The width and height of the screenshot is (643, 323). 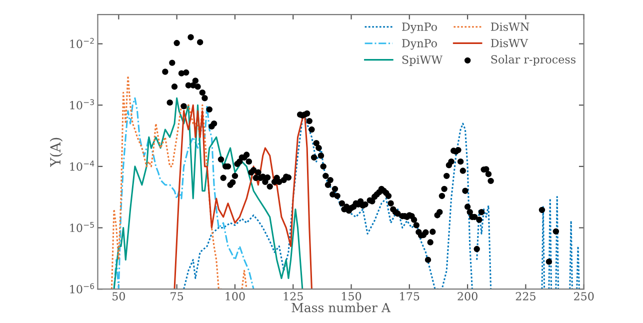 What do you see at coordinates (82, 288) in the screenshot?
I see `y-tick-label: 10$^{−6}$` at bounding box center [82, 288].